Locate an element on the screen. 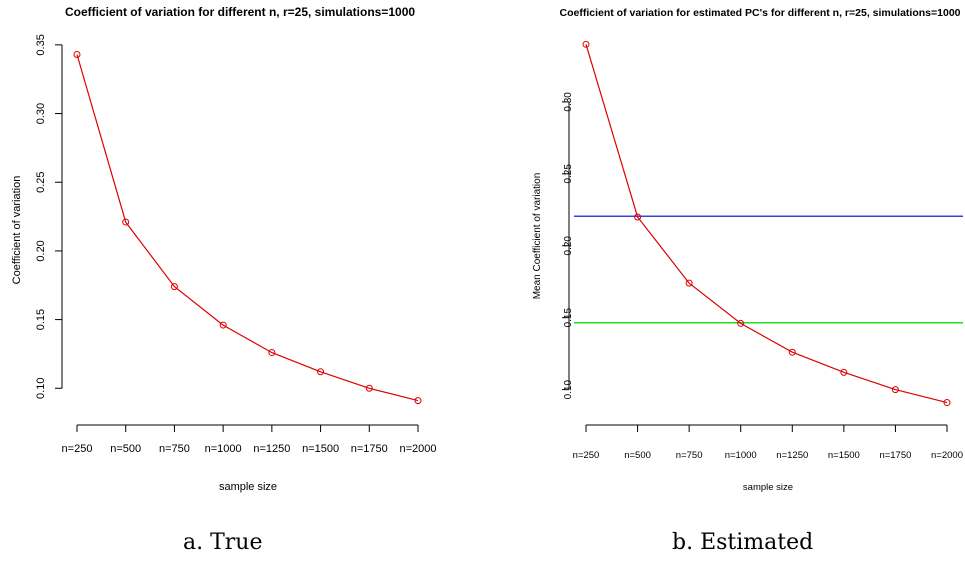  caption-true: a. True is located at coordinates (223, 542).